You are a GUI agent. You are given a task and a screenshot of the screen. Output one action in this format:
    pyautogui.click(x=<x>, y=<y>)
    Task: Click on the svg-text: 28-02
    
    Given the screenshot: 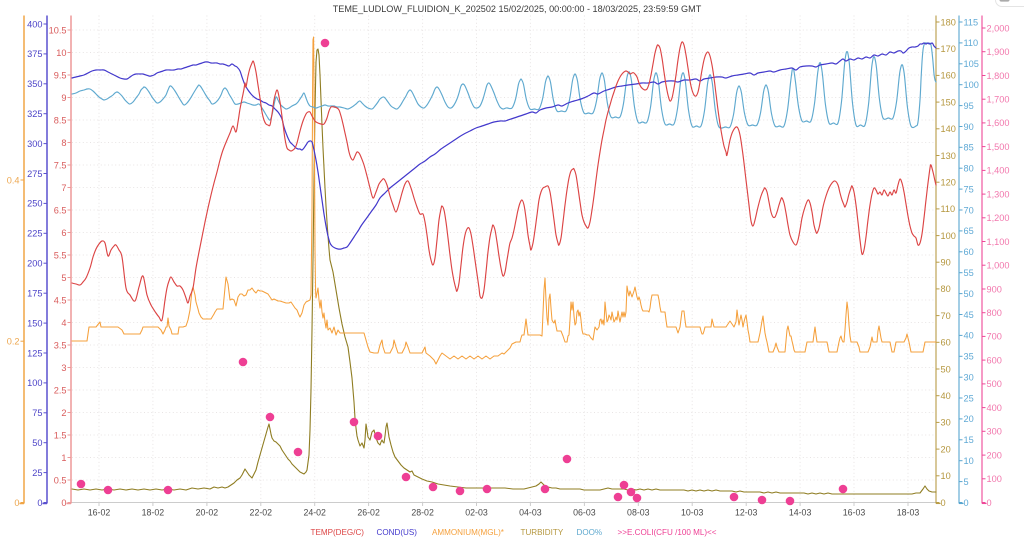 What is the action you would take?
    pyautogui.click(x=422, y=513)
    